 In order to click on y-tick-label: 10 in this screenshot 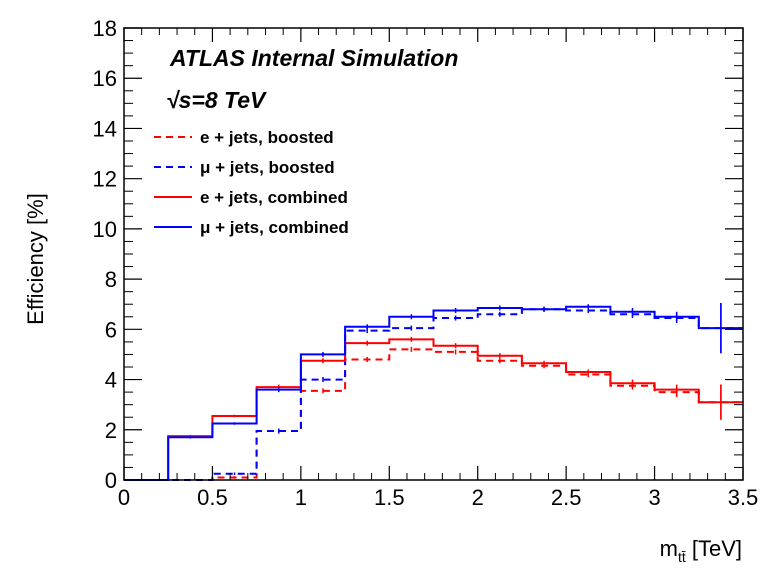, I will do `click(105, 229)`.